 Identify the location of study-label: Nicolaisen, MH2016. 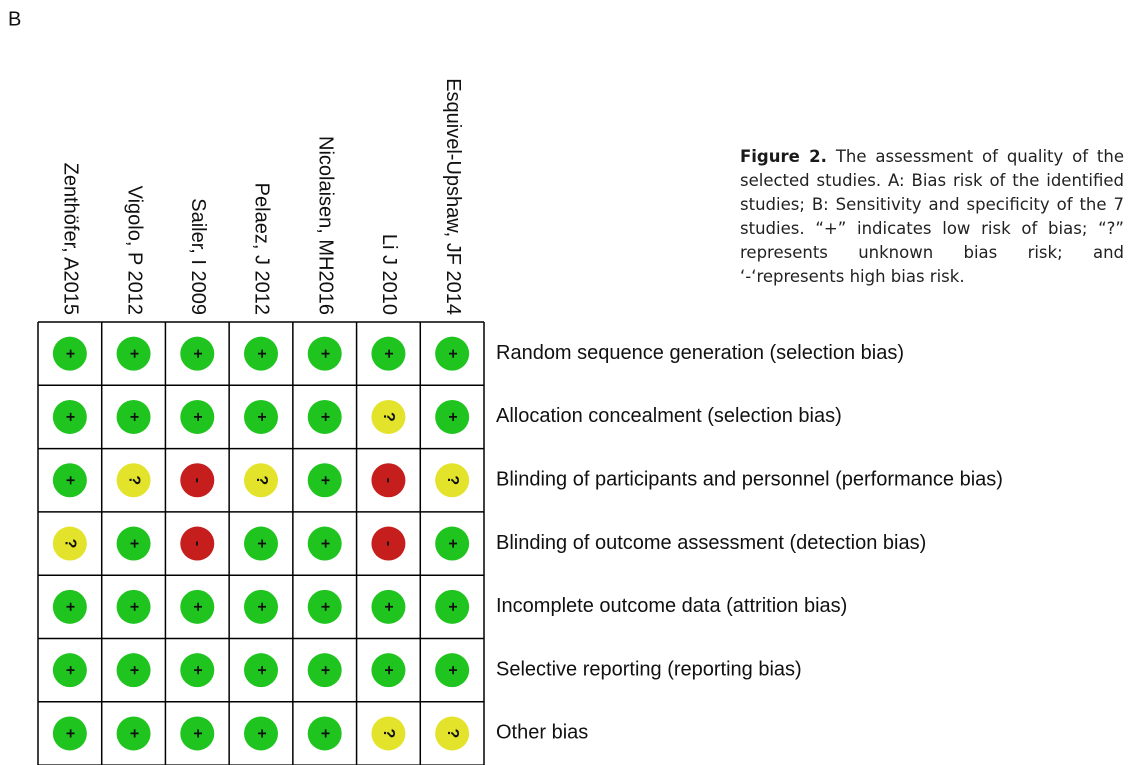
(325, 225).